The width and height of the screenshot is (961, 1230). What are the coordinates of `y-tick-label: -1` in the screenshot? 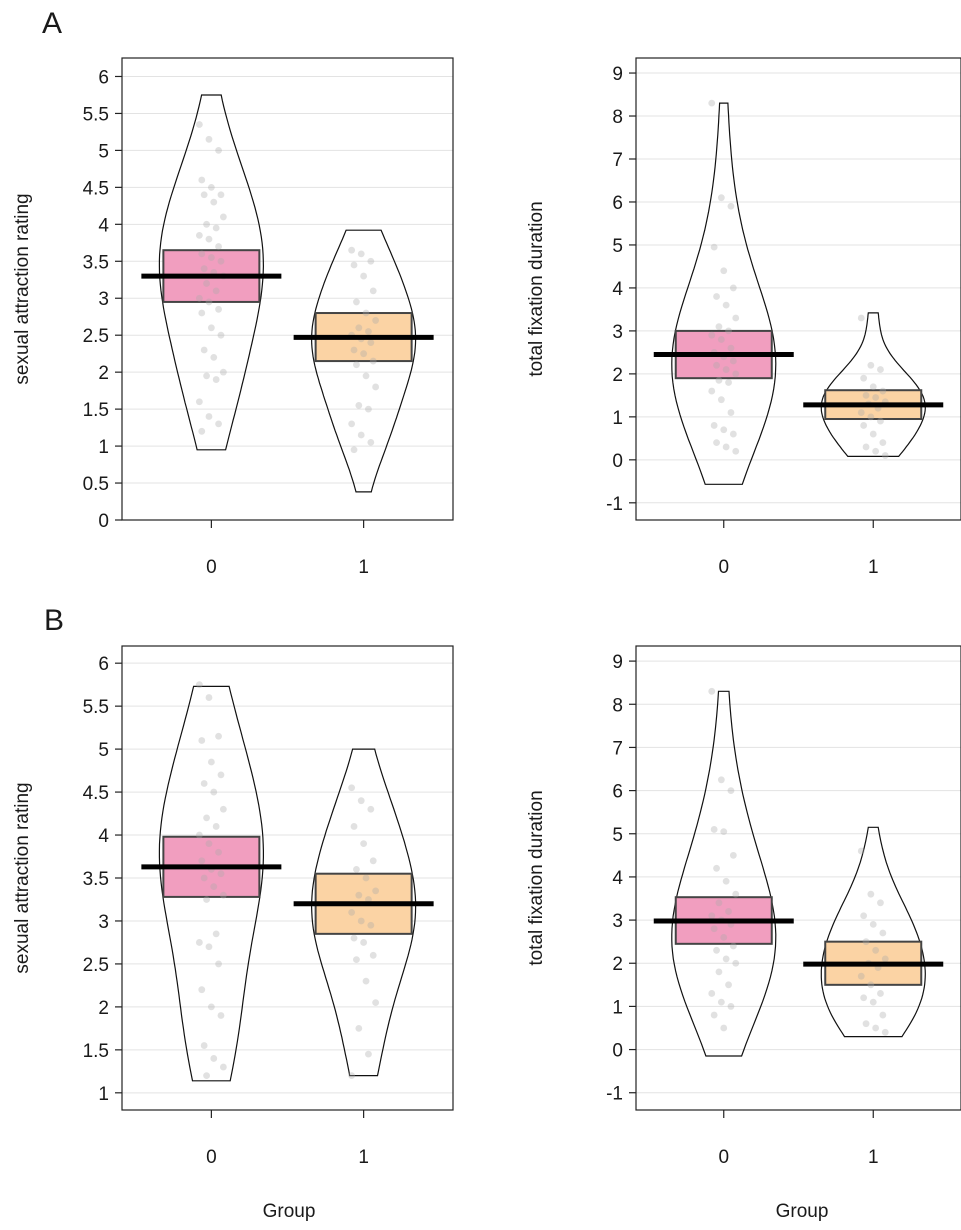 It's located at (614, 1094).